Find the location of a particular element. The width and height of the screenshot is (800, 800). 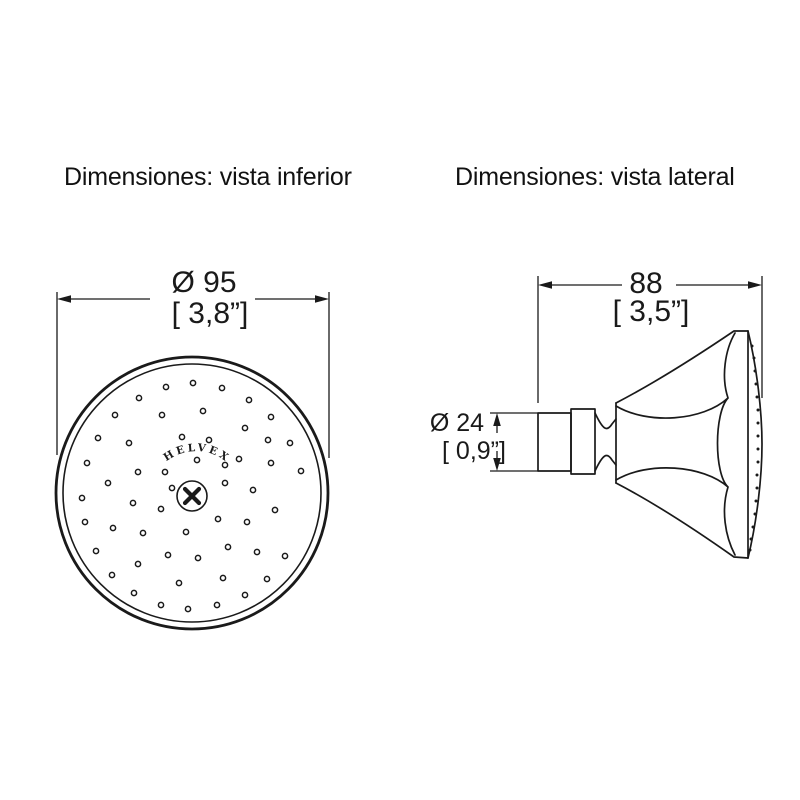

inlet-diameter-inches: [ 0,9”] is located at coordinates (474, 451).